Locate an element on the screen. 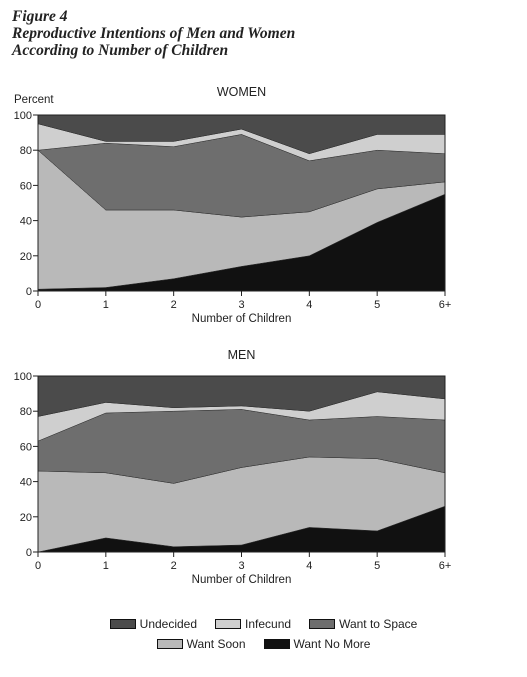 Image resolution: width=527 pixels, height=677 pixels. women-x-tick-label: 3 is located at coordinates (241, 305).